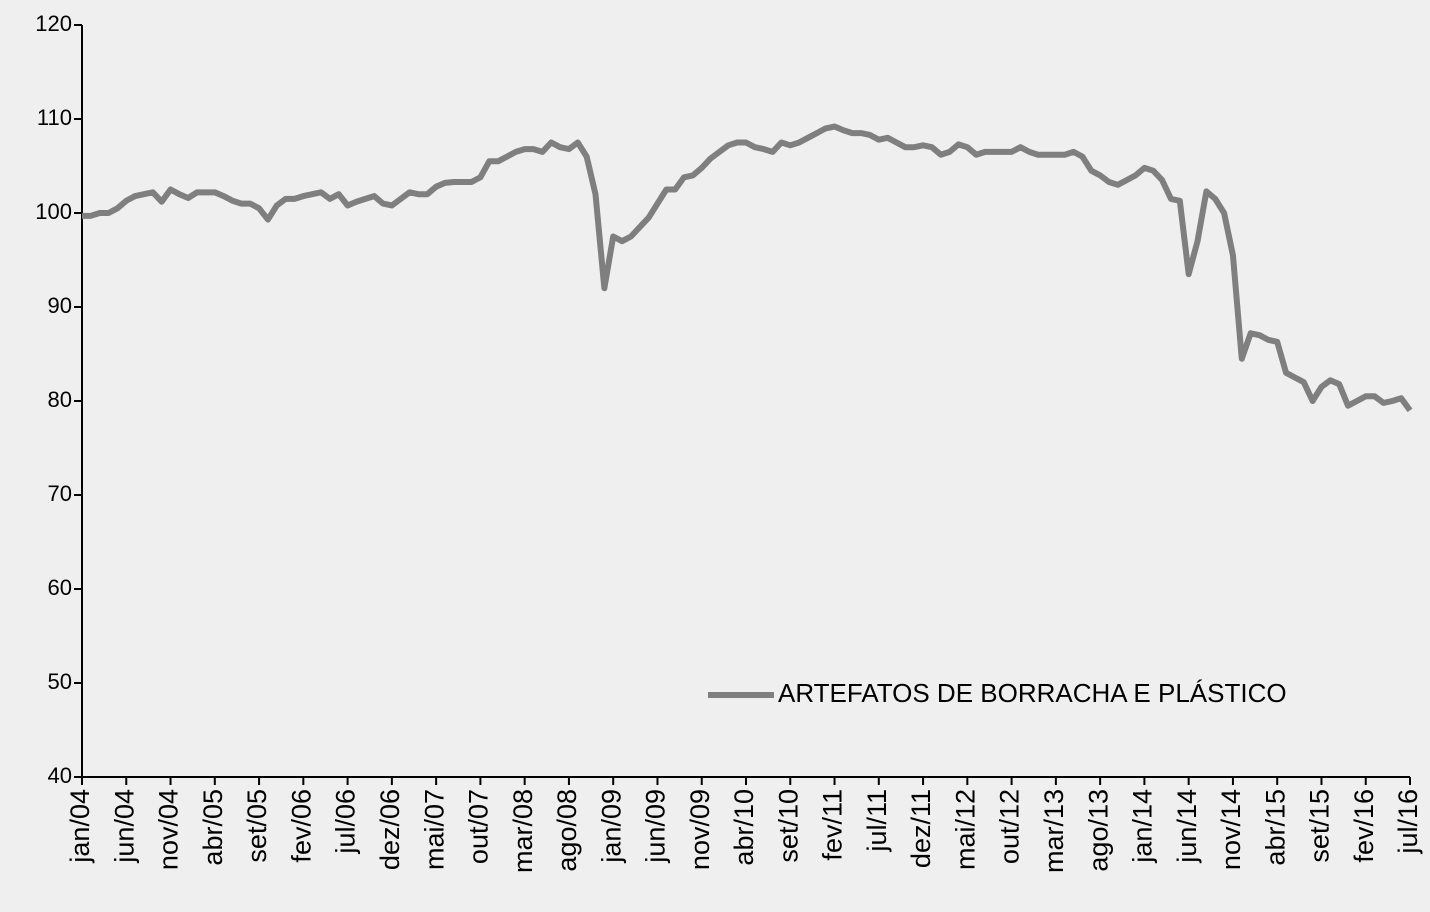 Image resolution: width=1430 pixels, height=912 pixels. I want to click on x-tick-label: nov/04, so click(169, 829).